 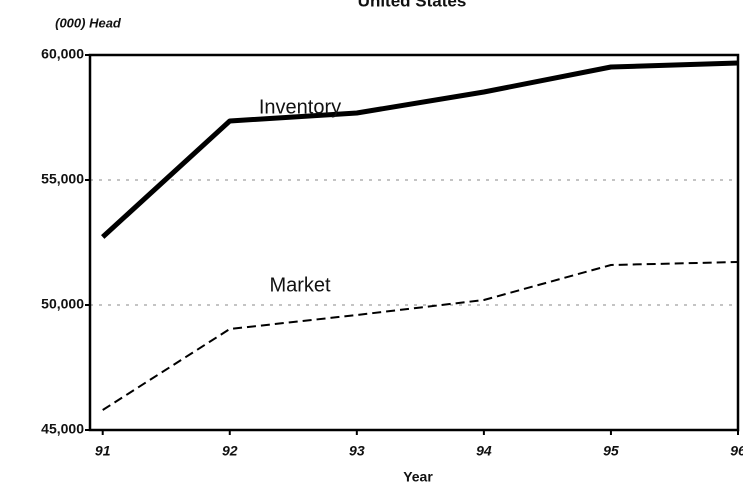 What do you see at coordinates (357, 451) in the screenshot?
I see `x-tick-label: 93` at bounding box center [357, 451].